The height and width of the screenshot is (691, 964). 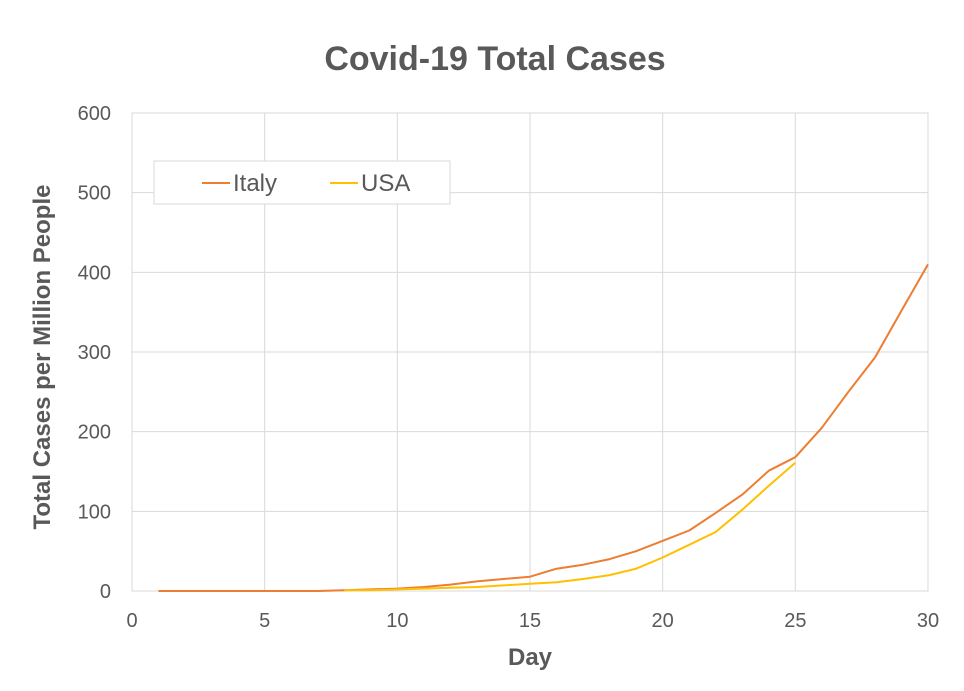 What do you see at coordinates (385, 183) in the screenshot?
I see `legend-label-usa: USA` at bounding box center [385, 183].